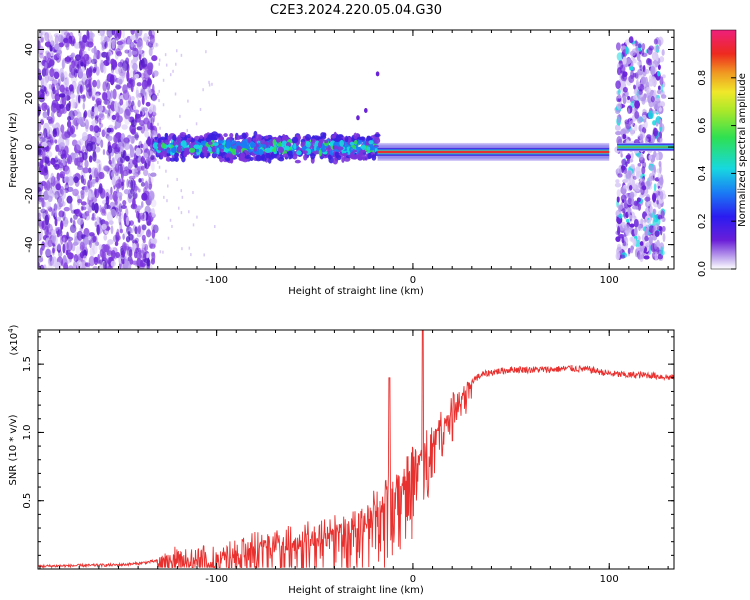 The height and width of the screenshot is (600, 750). Describe the element at coordinates (356, 10) in the screenshot. I see `figure-title: C2E3.2024.220.05.04.G30` at that location.